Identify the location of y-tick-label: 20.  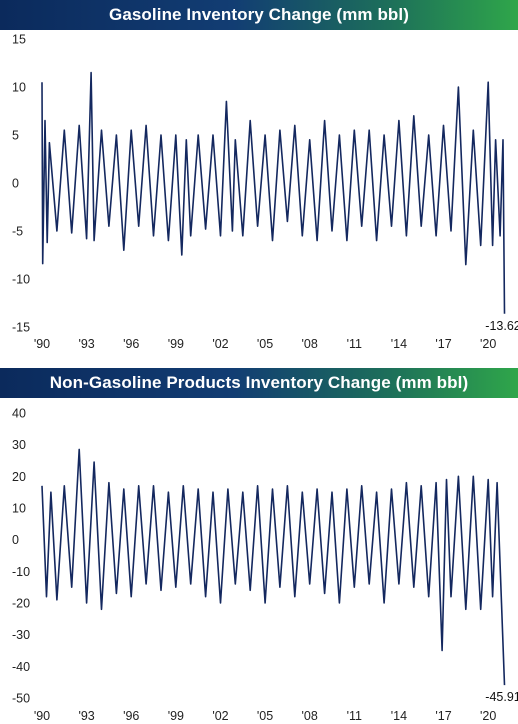
(19, 477).